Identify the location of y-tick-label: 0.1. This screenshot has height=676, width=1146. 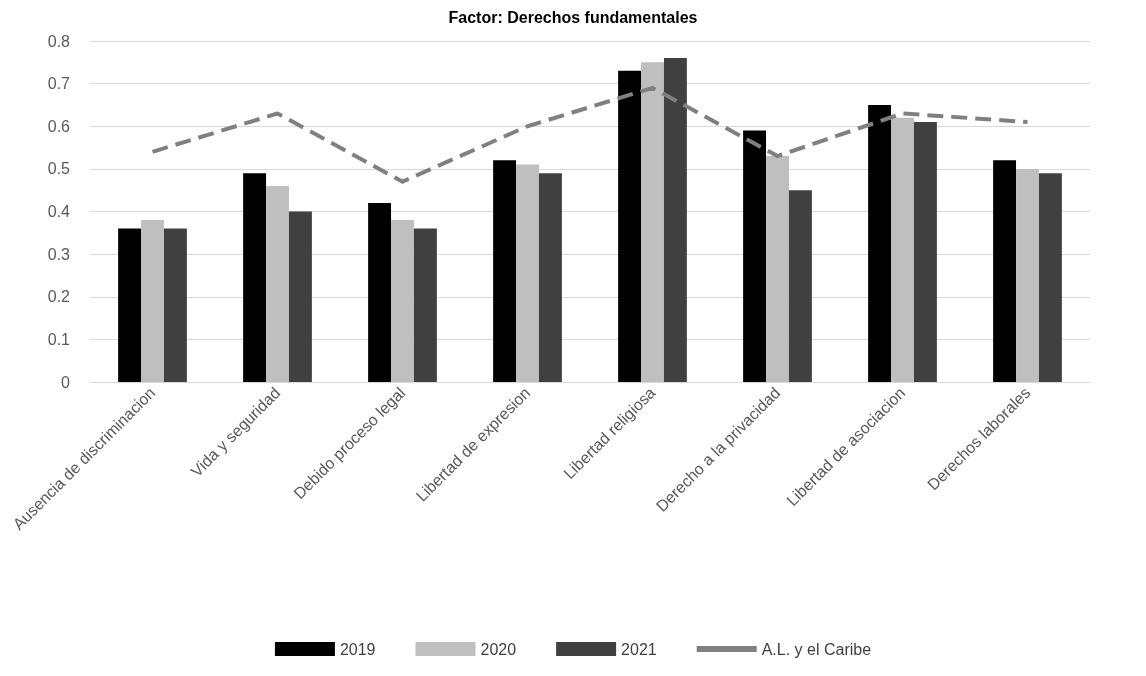
(59, 339).